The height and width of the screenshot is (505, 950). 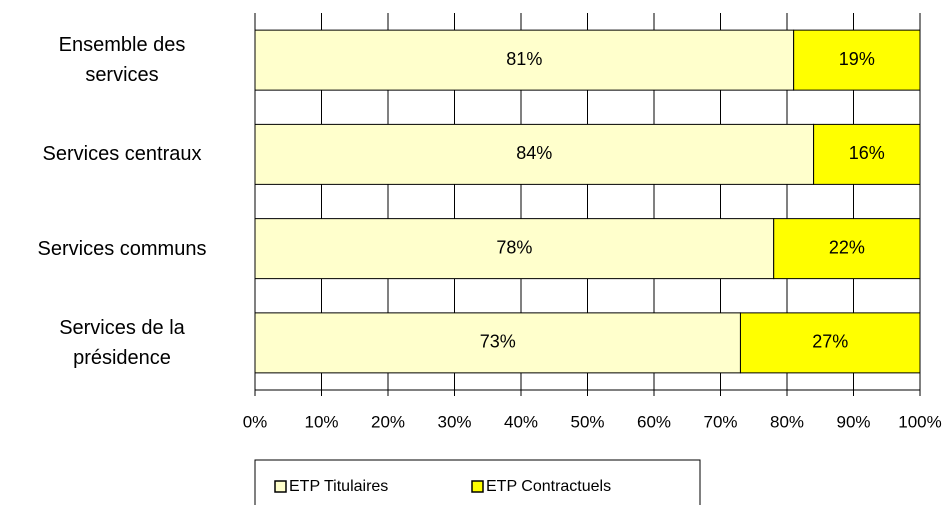 I want to click on x-tick-label: 100%, so click(x=919, y=421).